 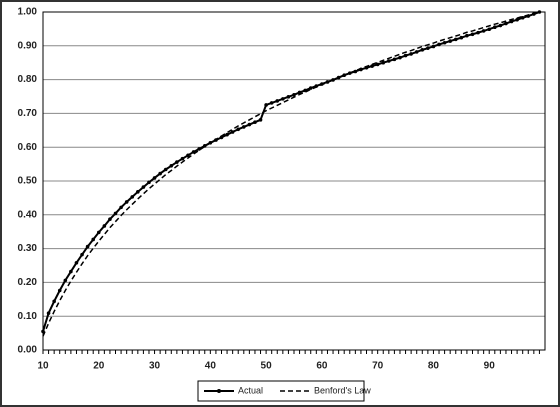 I want to click on y-tick-label: 0.30, so click(x=28, y=248).